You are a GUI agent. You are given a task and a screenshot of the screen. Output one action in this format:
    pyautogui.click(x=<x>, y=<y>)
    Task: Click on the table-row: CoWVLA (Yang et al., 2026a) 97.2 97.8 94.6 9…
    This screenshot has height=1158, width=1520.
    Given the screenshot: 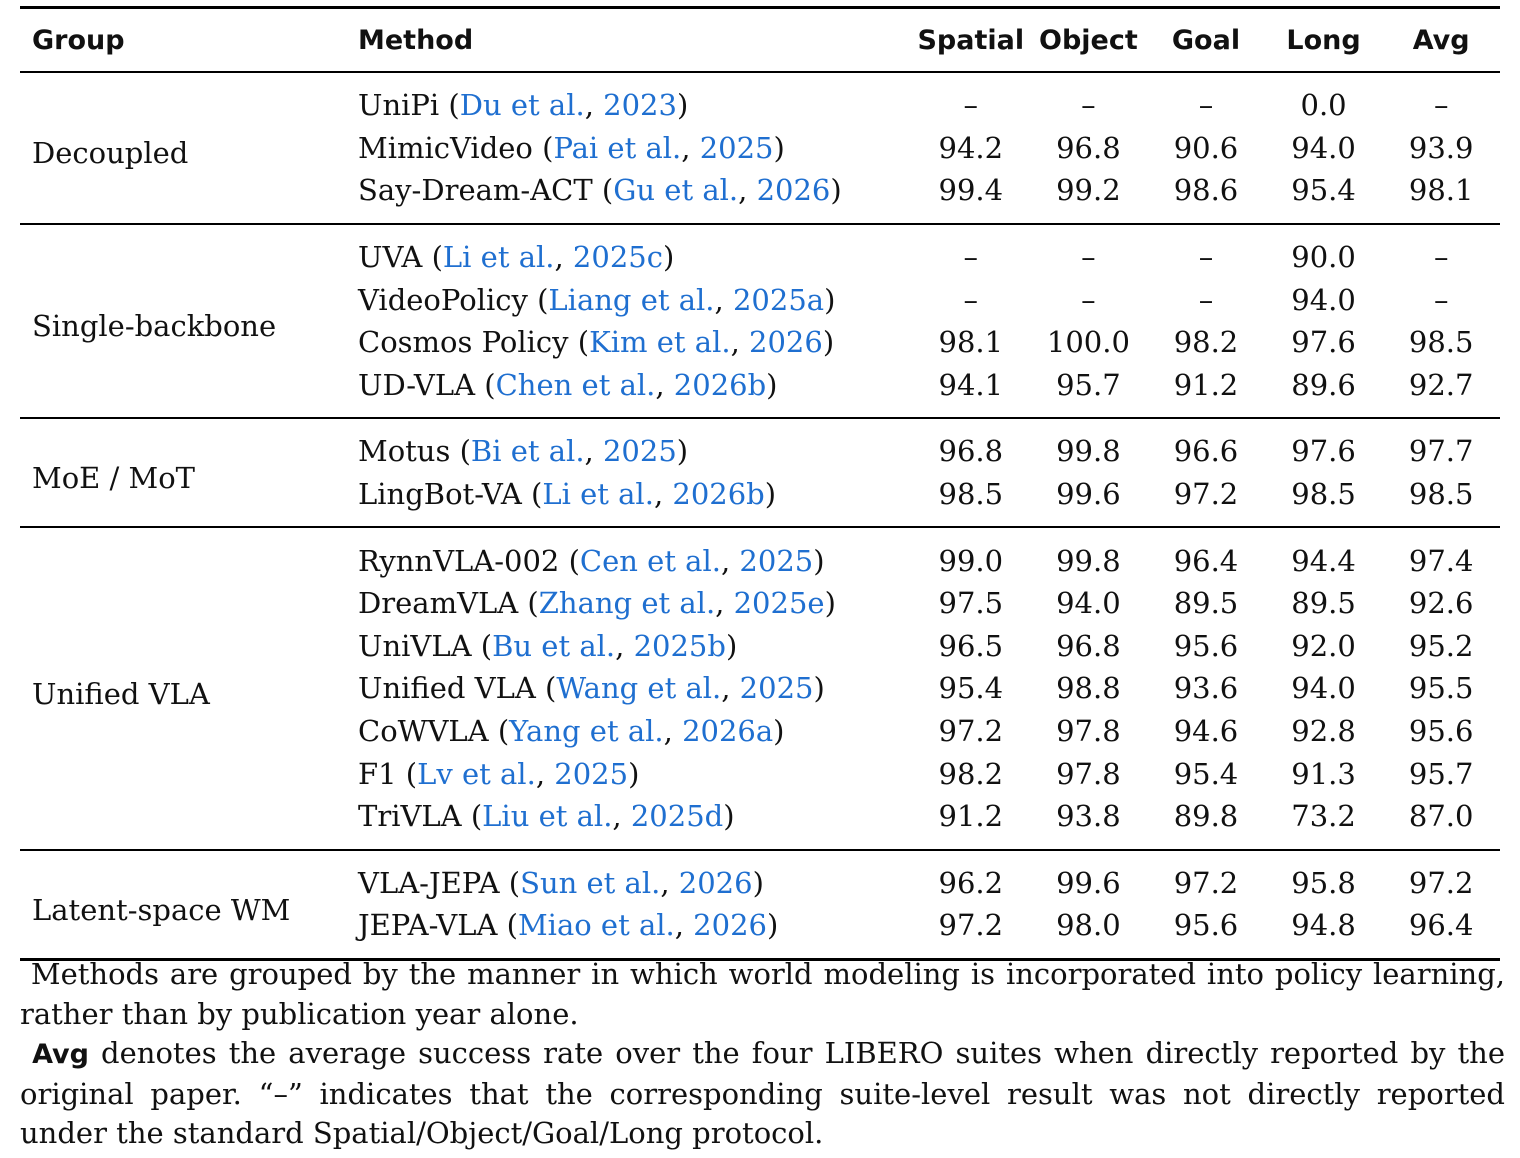 What is the action you would take?
    pyautogui.click(x=760, y=731)
    